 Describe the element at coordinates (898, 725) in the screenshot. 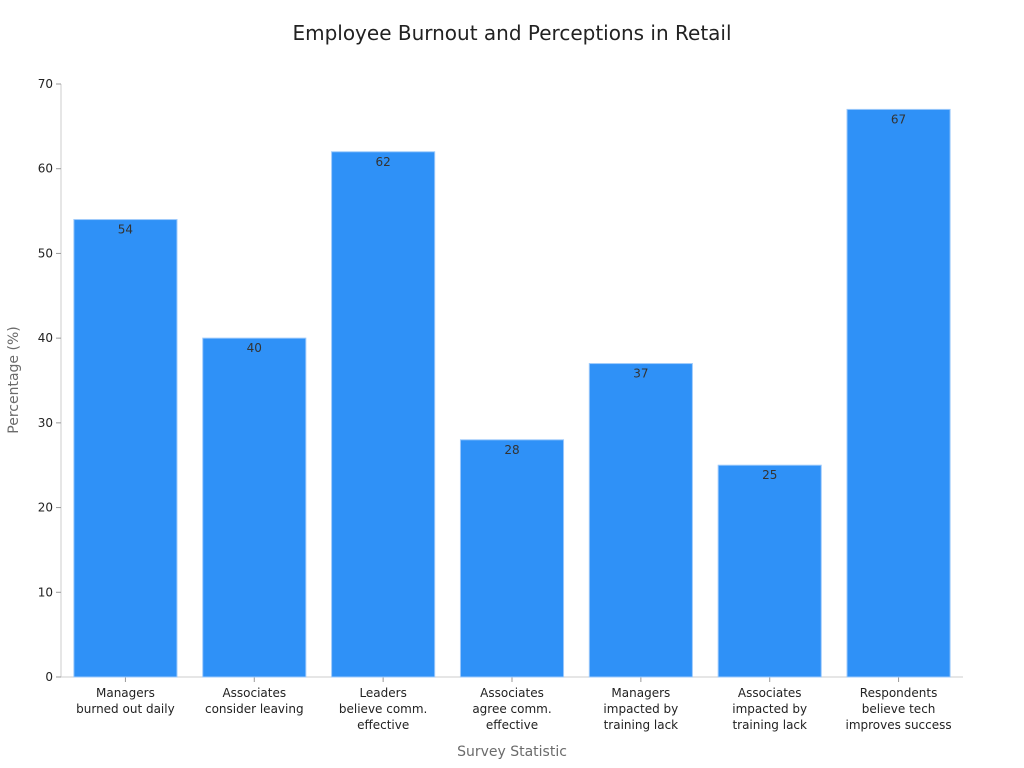

I see `x-tick-label-line: improves success` at that location.